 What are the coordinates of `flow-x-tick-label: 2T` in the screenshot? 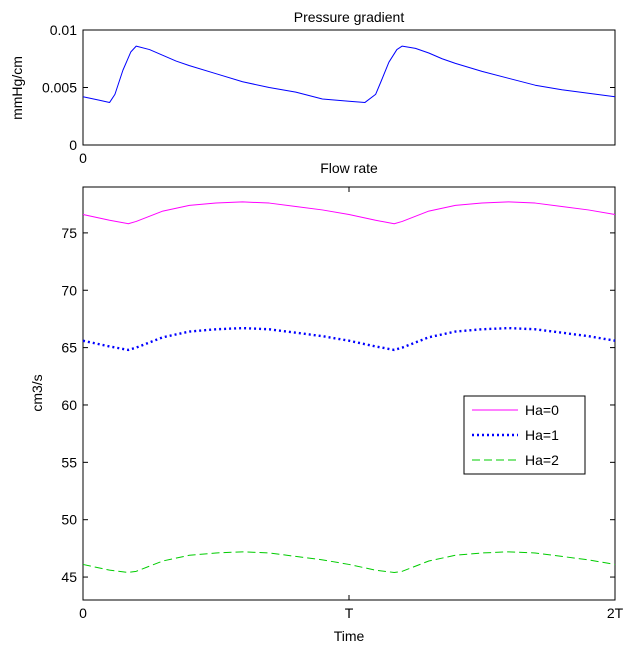 It's located at (615, 613).